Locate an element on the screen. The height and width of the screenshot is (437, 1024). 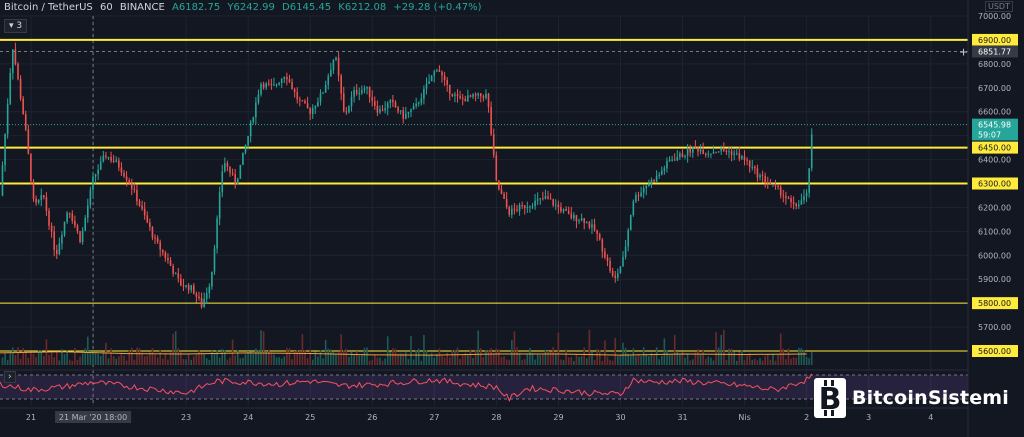
plus-icon: + is located at coordinates (963, 51).